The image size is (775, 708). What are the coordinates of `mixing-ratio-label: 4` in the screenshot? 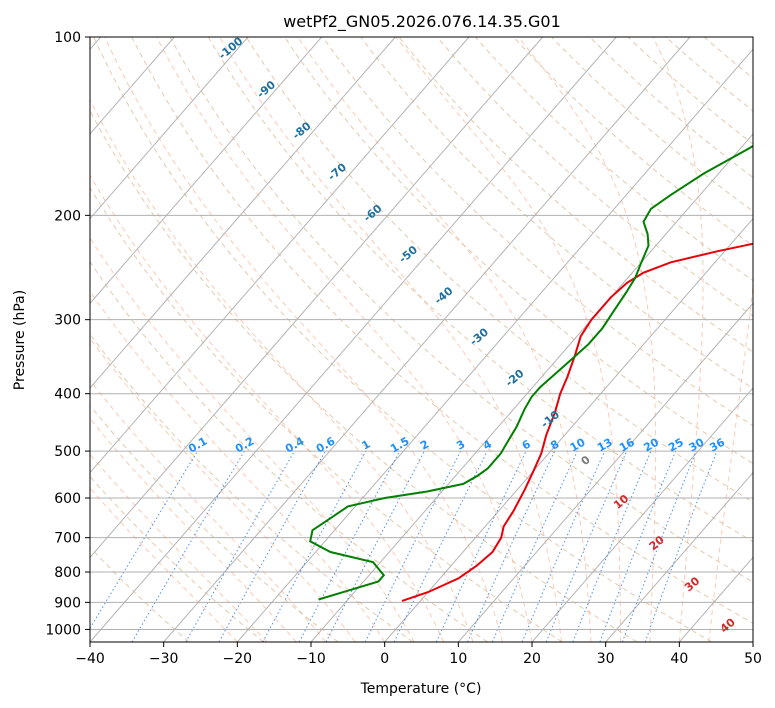 It's located at (487, 444).